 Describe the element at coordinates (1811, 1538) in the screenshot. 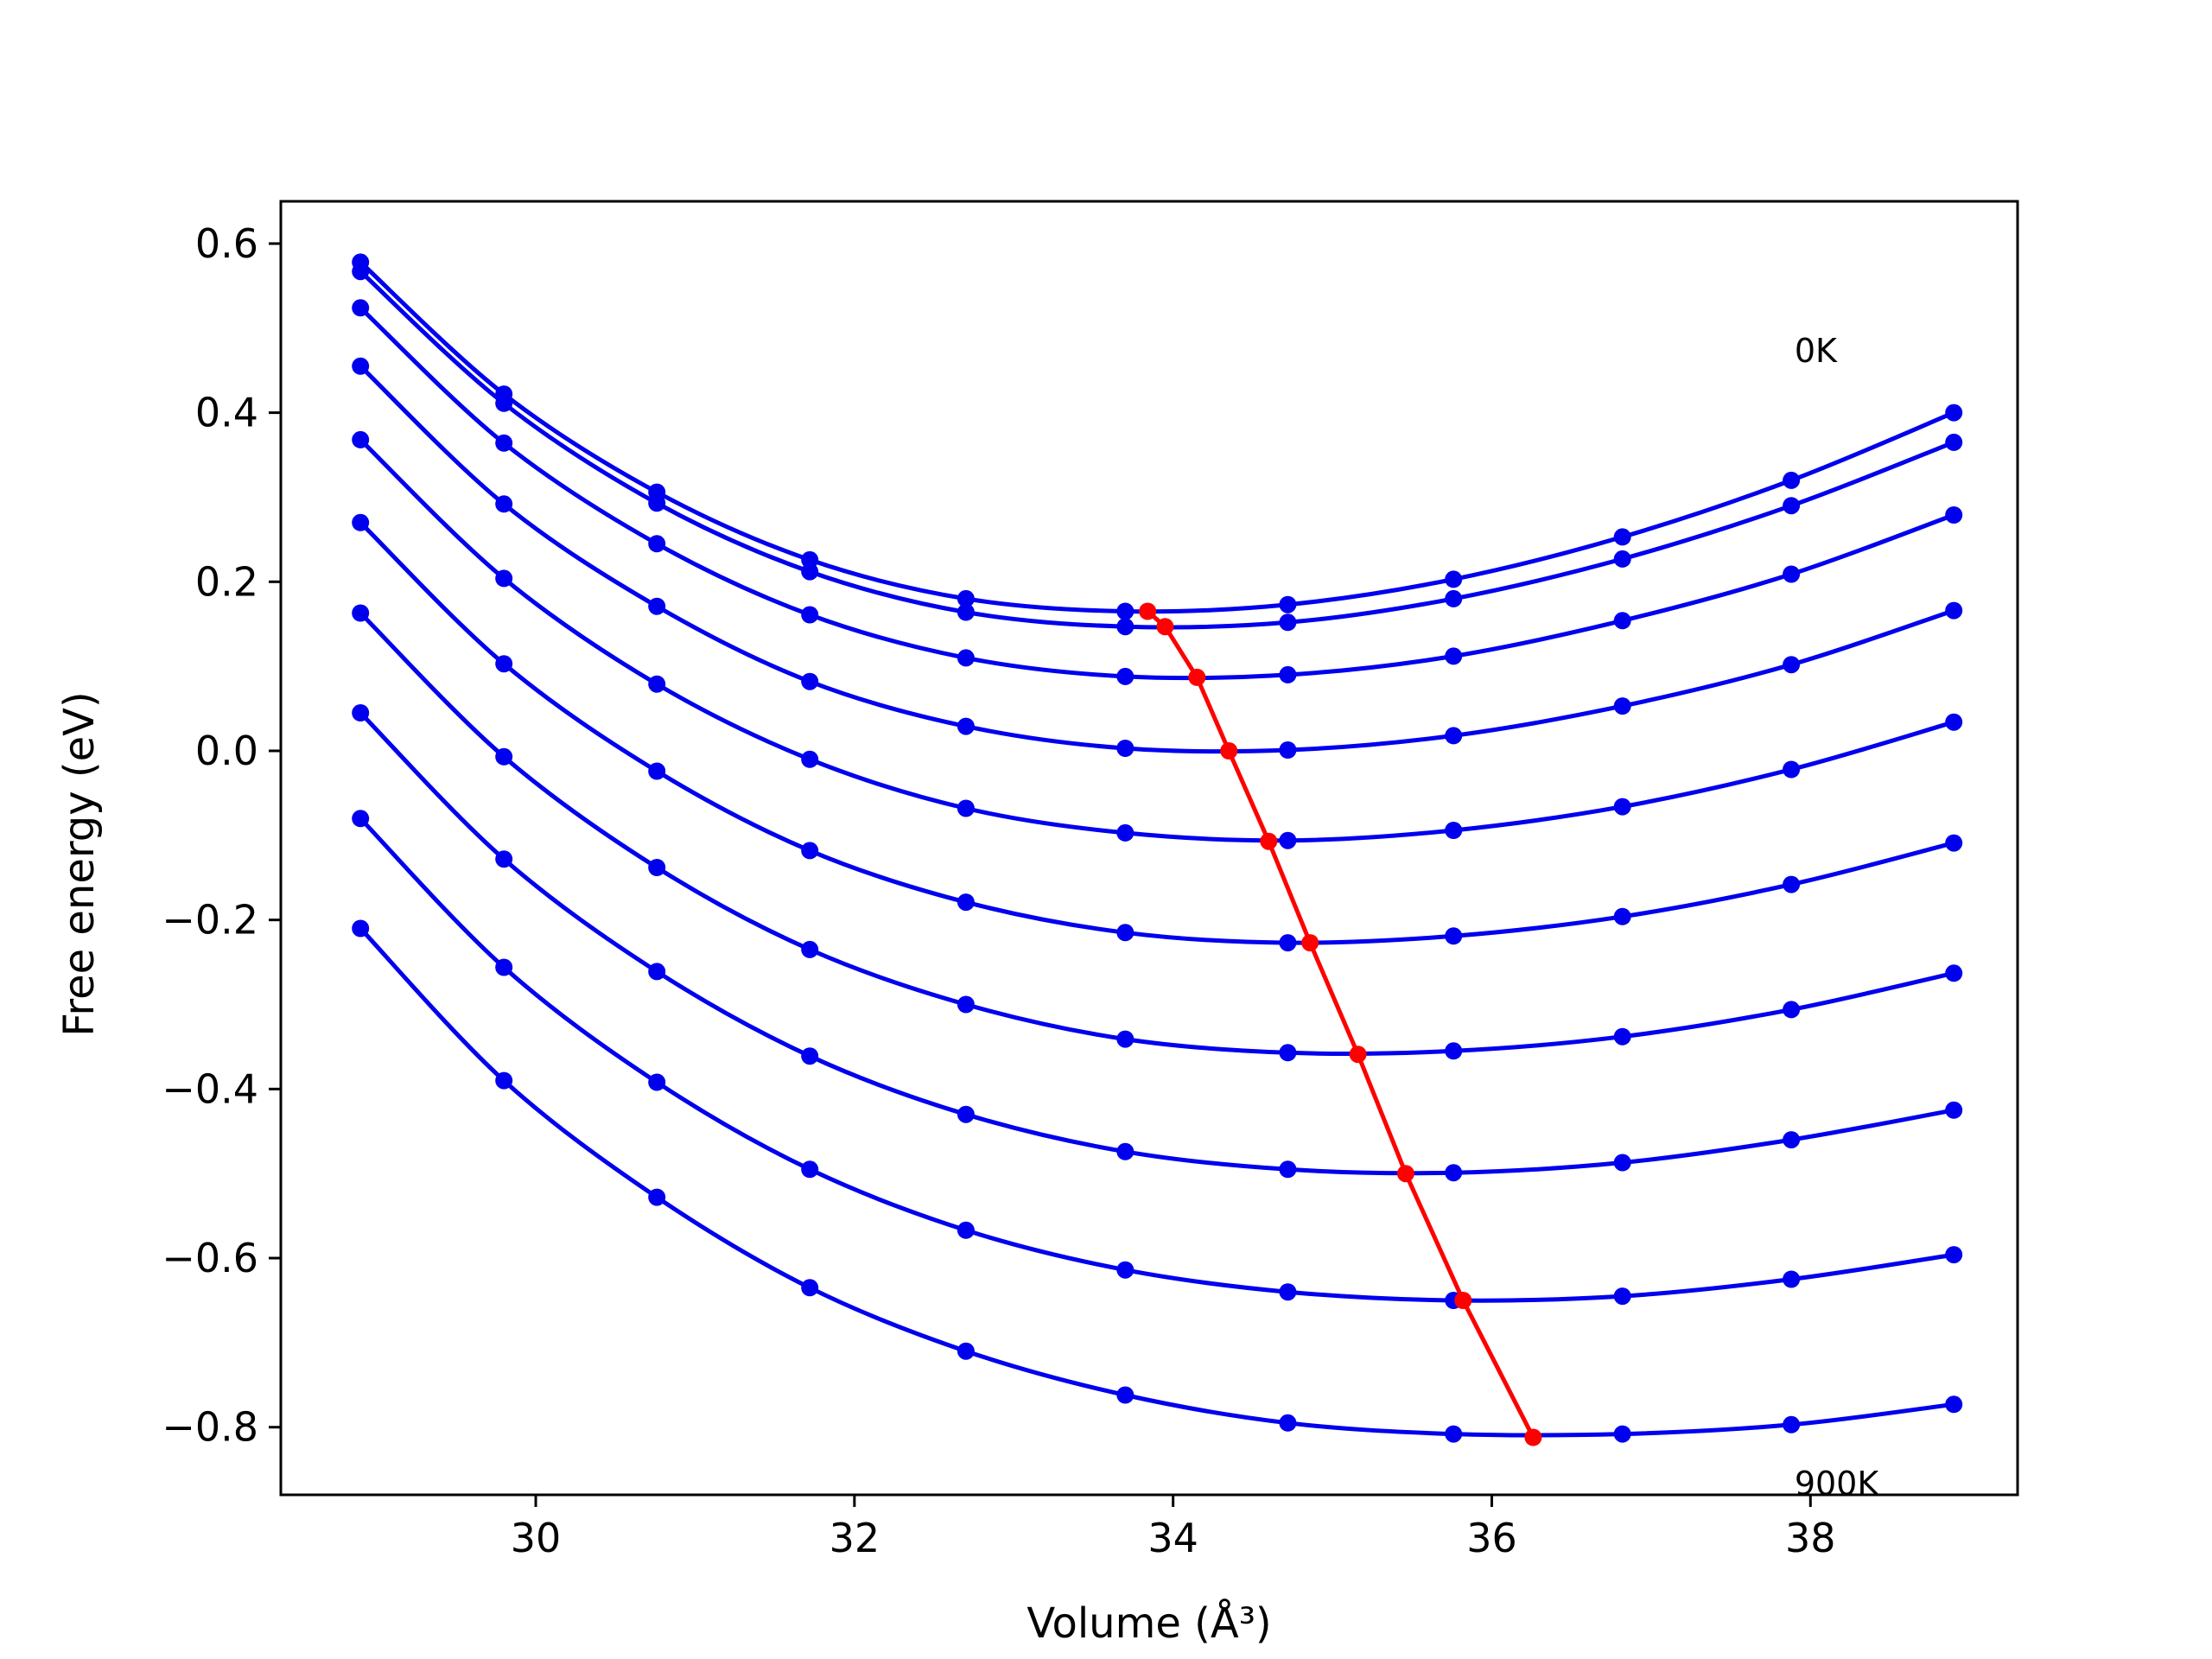

I see `x-tick-label: 38` at that location.